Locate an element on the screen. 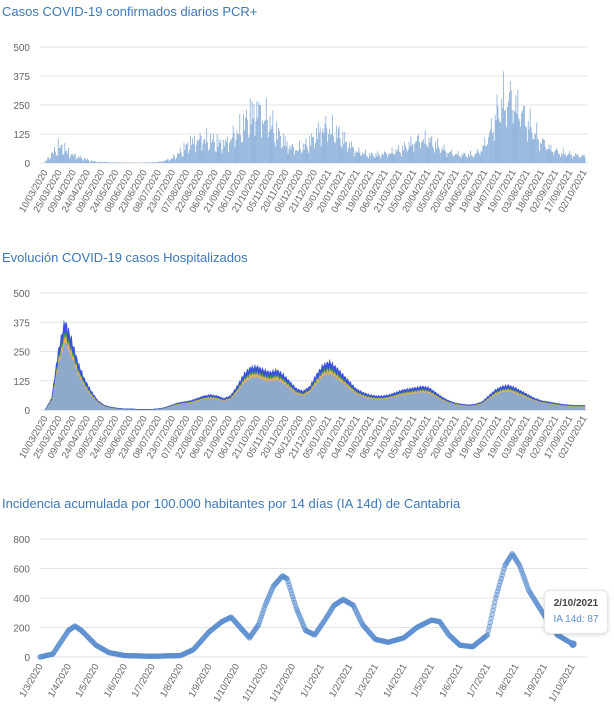  y-tick-label: 250 is located at coordinates (21, 353).